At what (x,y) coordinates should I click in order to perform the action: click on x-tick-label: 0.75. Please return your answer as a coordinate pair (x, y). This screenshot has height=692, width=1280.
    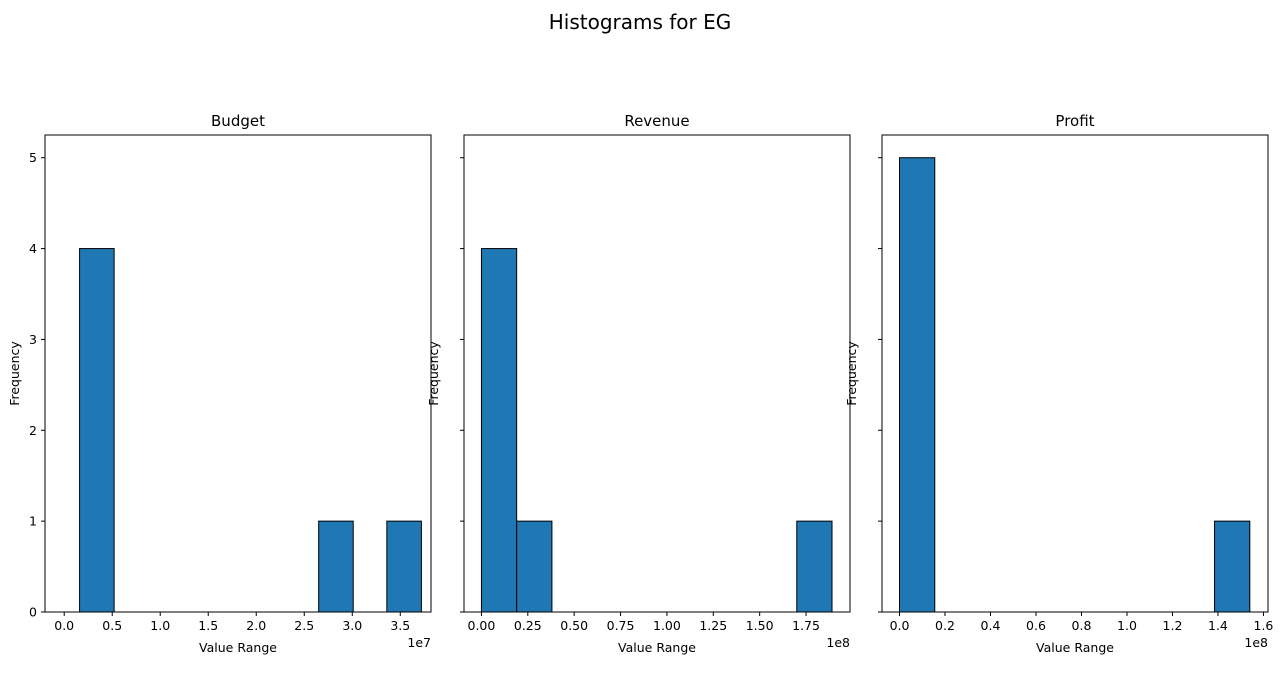
    Looking at the image, I should click on (621, 625).